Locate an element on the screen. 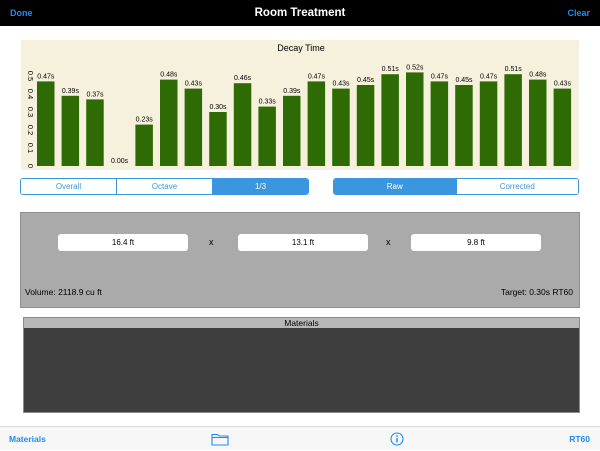 The height and width of the screenshot is (451, 600). bottom-toolbar: Materials RT60 is located at coordinates (300, 438).